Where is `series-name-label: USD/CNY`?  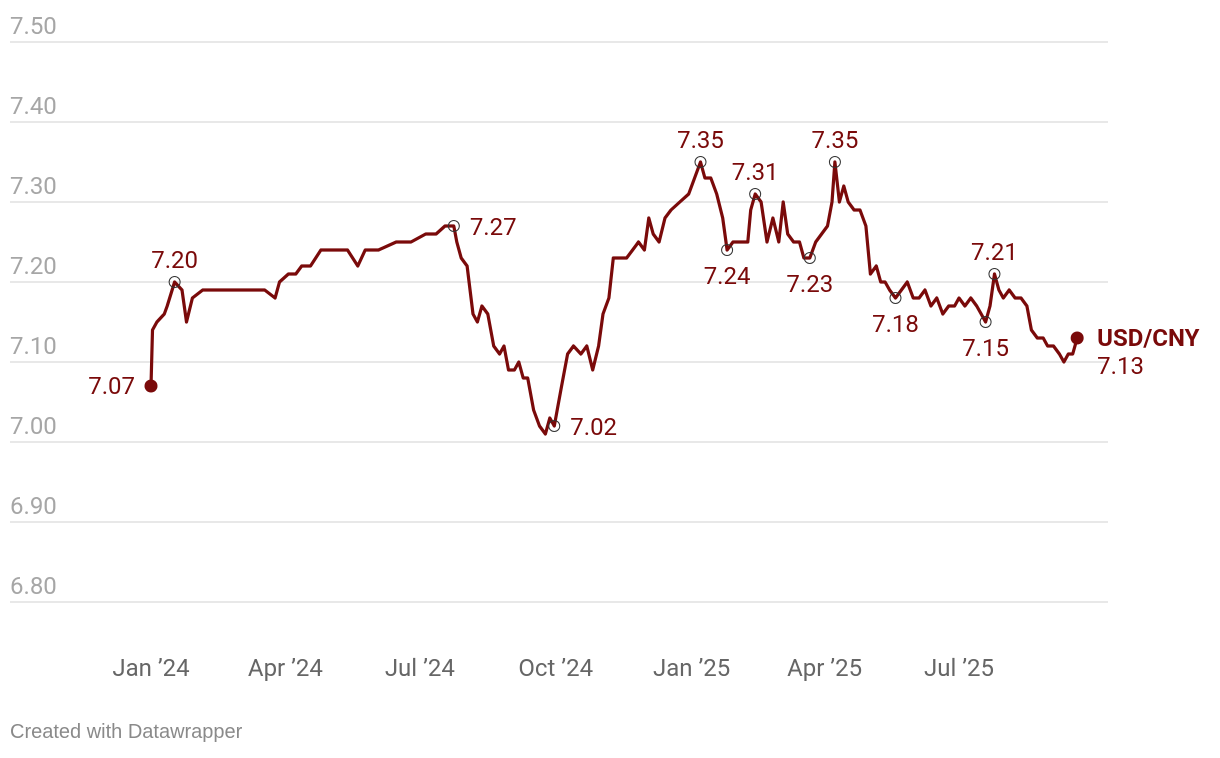 series-name-label: USD/CNY is located at coordinates (1148, 338).